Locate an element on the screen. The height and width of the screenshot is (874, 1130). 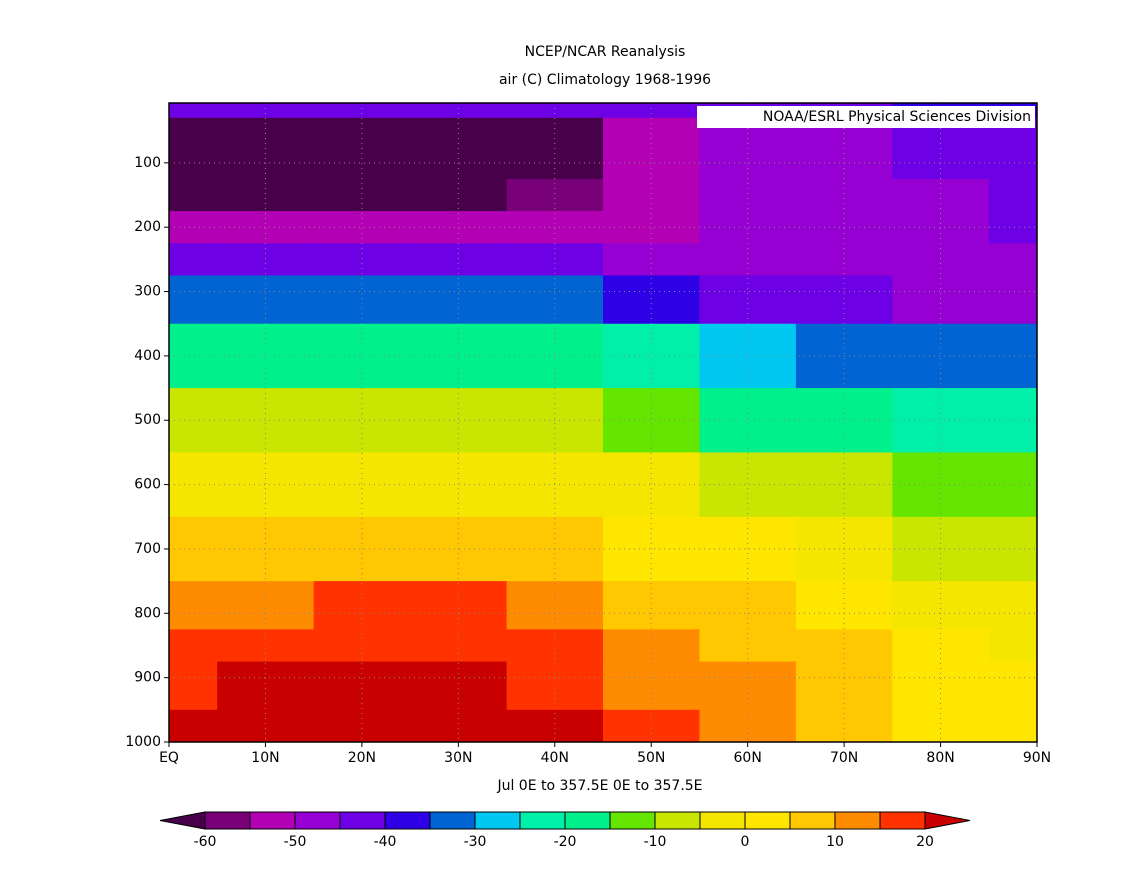
y-tick-label: 700 is located at coordinates (147, 549).